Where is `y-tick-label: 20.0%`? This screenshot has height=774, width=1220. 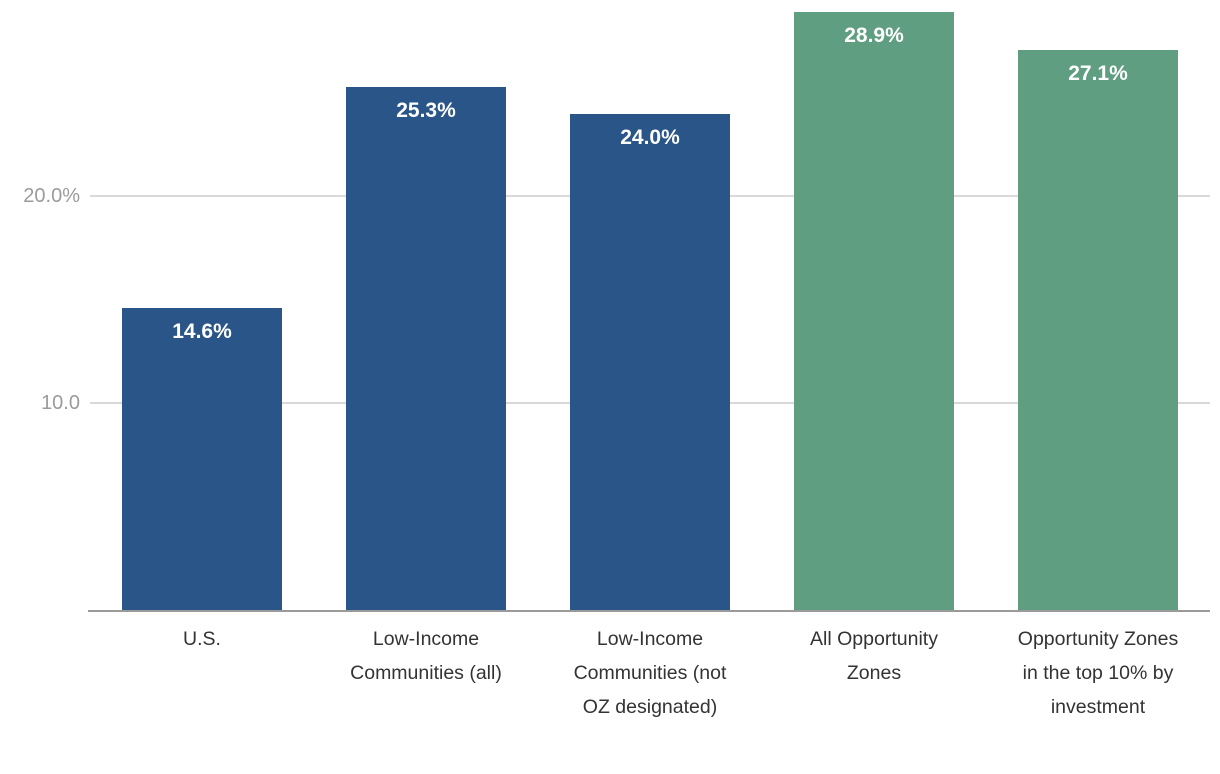
y-tick-label: 20.0% is located at coordinates (51, 196).